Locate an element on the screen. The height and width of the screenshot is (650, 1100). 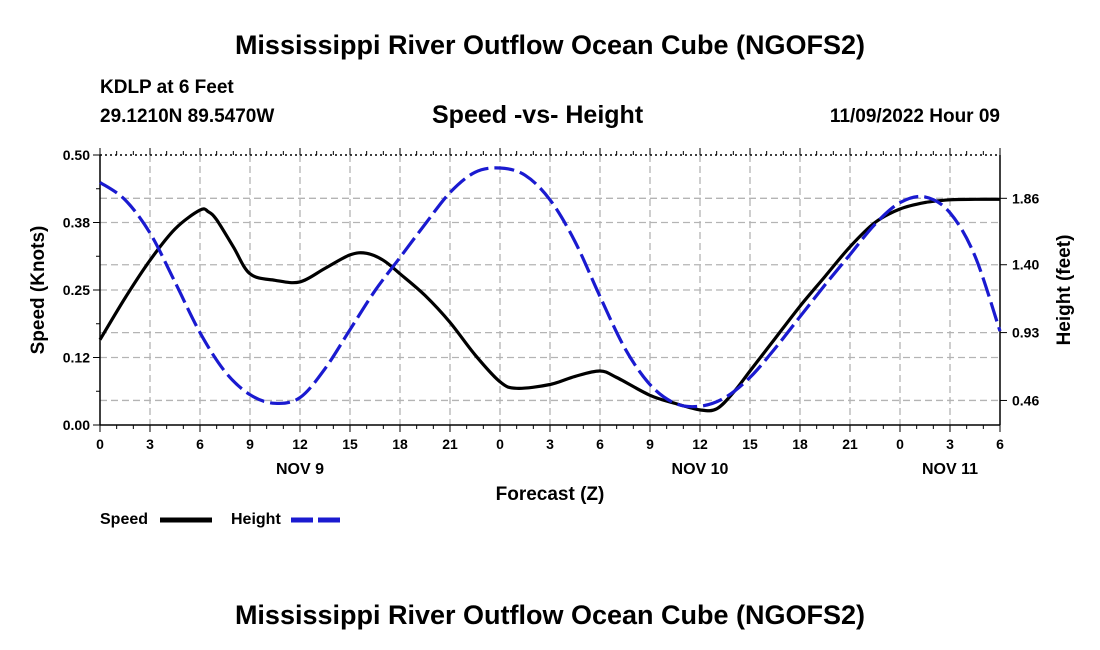
y2-tick-label: 0.93 is located at coordinates (1025, 333).